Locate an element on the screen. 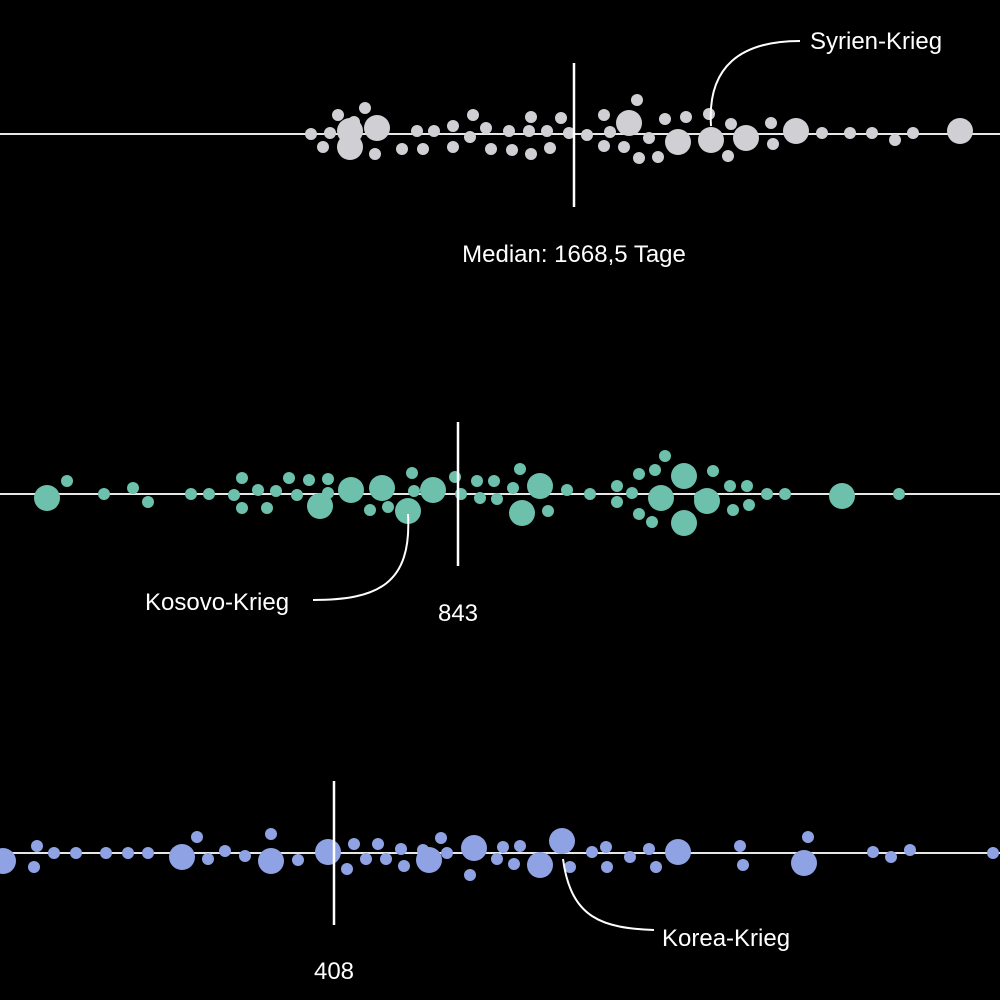 The image size is (1000, 1000). median-label: Median: 1668,5 Tage is located at coordinates (574, 254).